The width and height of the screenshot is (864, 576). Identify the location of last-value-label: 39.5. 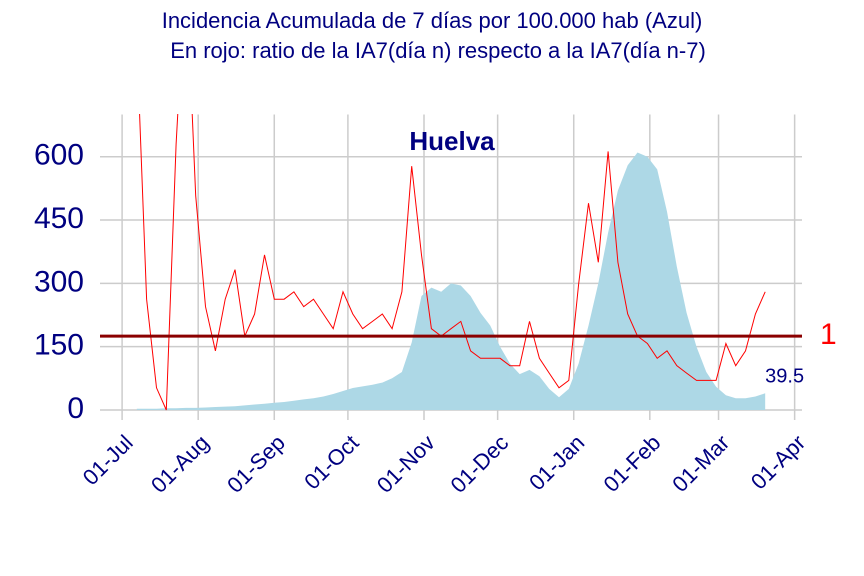
(784, 377).